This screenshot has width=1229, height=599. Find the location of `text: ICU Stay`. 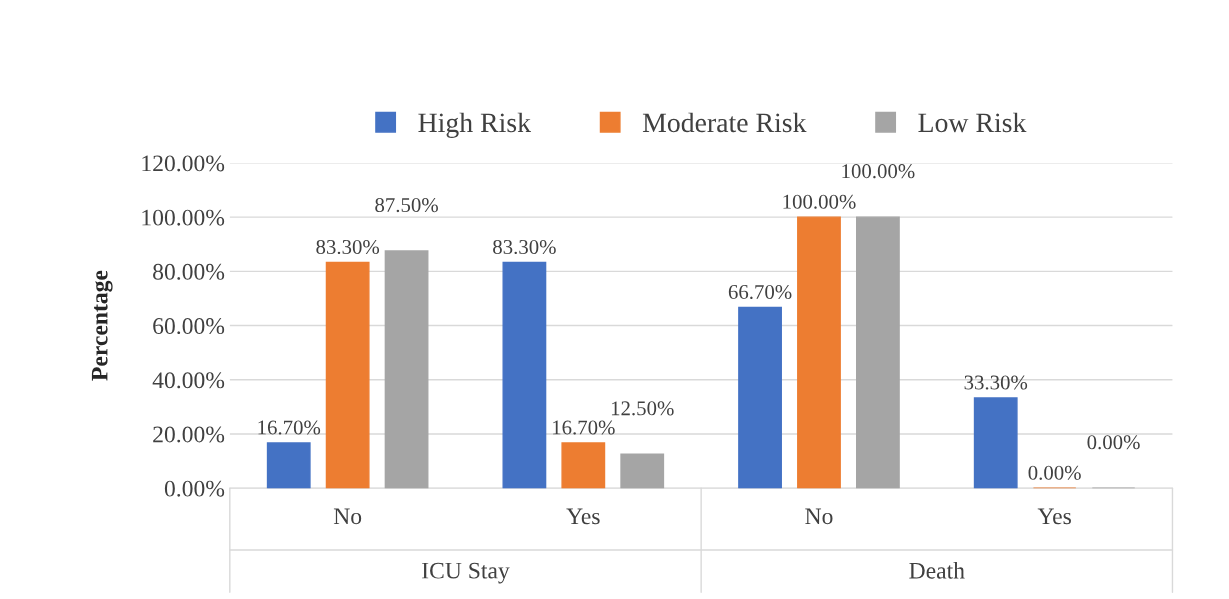

text: ICU Stay is located at coordinates (466, 573).